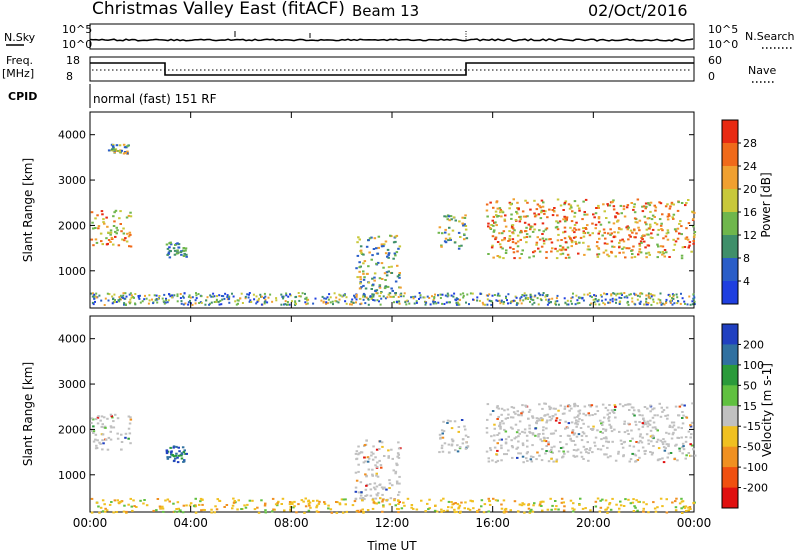  I want to click on colorbar-frame, so click(730, 416).